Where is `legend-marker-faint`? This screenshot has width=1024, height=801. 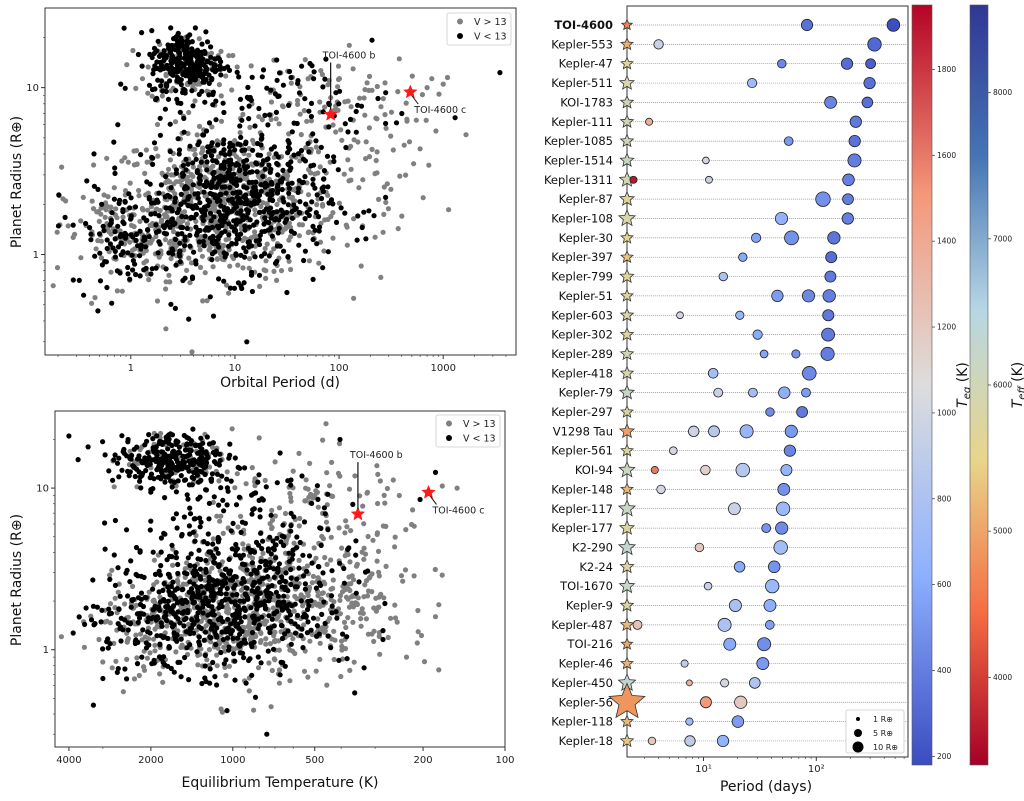
legend-marker-faint is located at coordinates (449, 423).